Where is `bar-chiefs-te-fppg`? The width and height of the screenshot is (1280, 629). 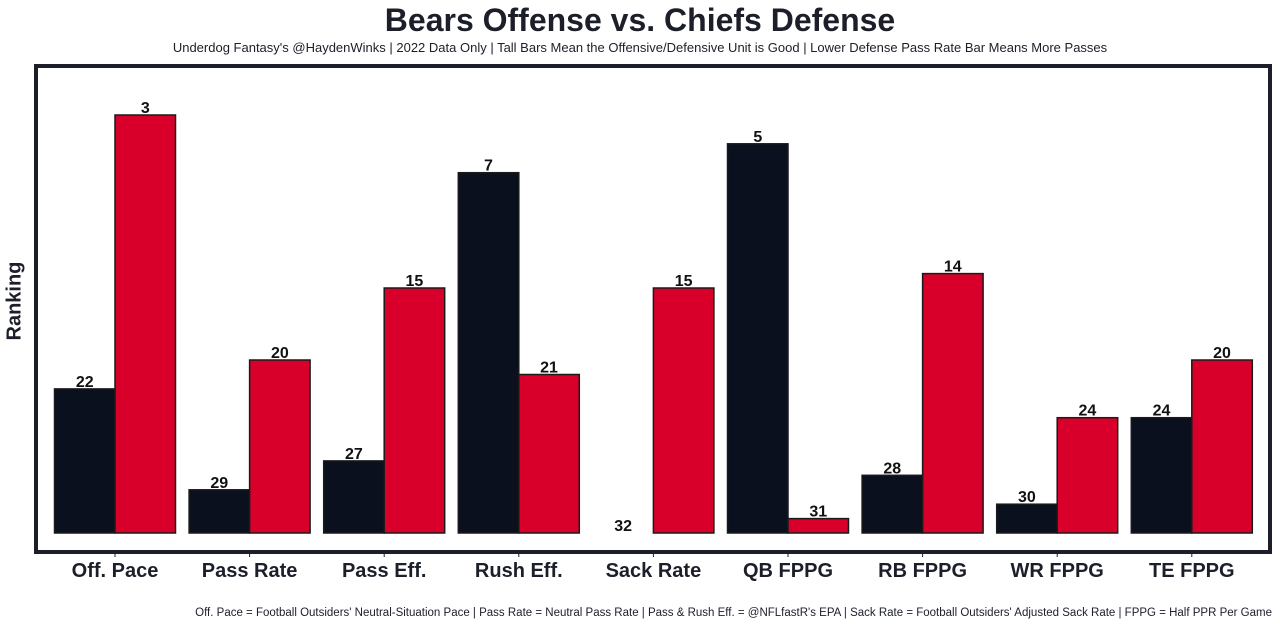 bar-chiefs-te-fppg is located at coordinates (1222, 446).